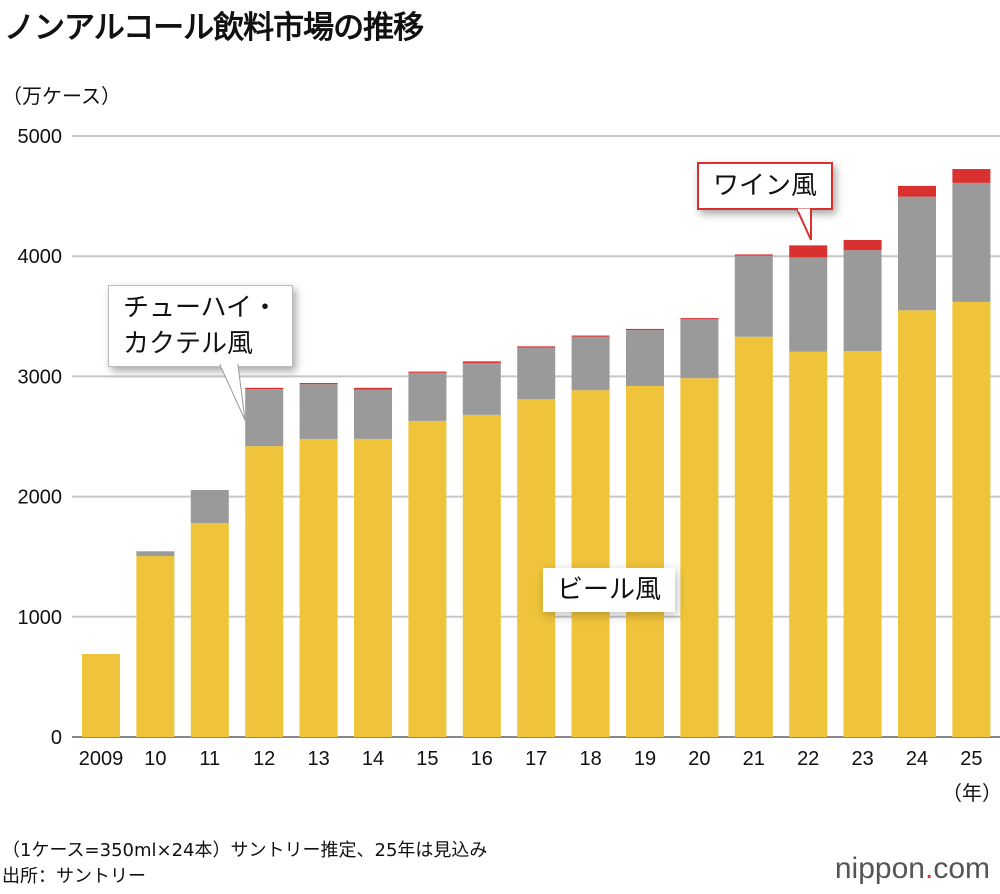 This screenshot has height=894, width=1000. What do you see at coordinates (645, 759) in the screenshot?
I see `x-tick-label: 19` at bounding box center [645, 759].